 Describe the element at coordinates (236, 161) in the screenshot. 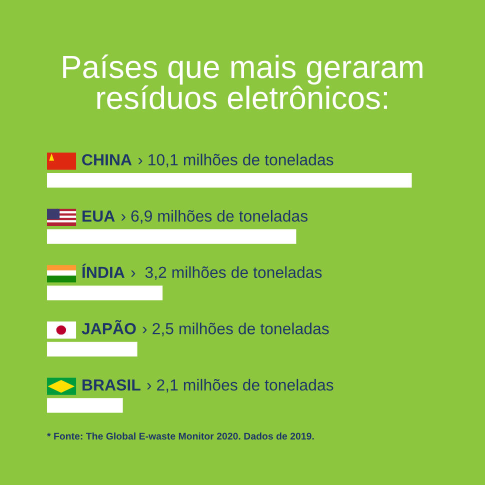

I see `data-label: › 10,1 milhões de toneladas` at that location.